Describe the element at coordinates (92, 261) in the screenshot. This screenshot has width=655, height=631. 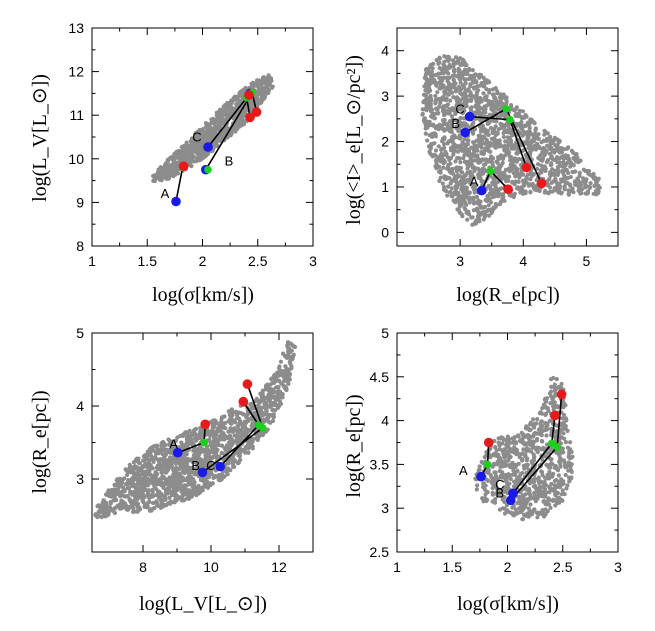
I see `x-tick-label: 1` at that location.